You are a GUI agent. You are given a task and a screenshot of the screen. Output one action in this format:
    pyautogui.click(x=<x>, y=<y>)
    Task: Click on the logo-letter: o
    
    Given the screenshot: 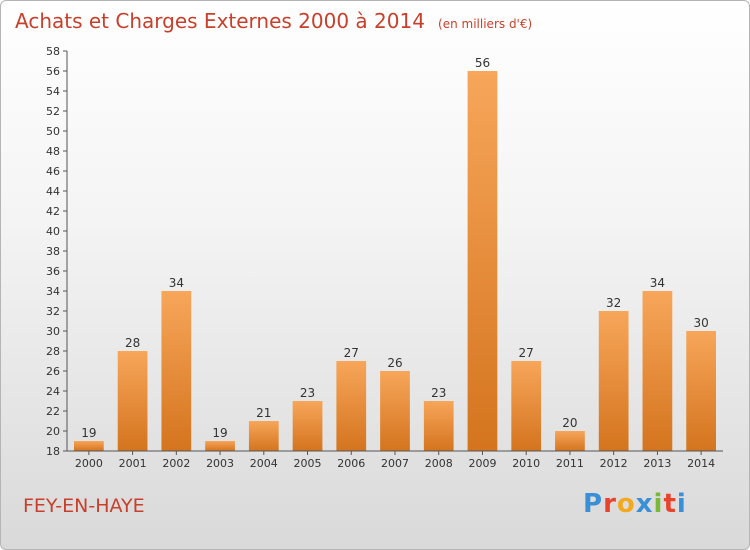 What is the action you would take?
    pyautogui.click(x=626, y=504)
    